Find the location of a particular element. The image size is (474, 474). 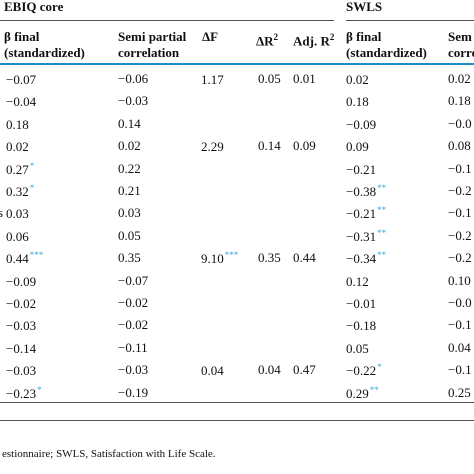

cell-value: −0.2 is located at coordinates (460, 190).